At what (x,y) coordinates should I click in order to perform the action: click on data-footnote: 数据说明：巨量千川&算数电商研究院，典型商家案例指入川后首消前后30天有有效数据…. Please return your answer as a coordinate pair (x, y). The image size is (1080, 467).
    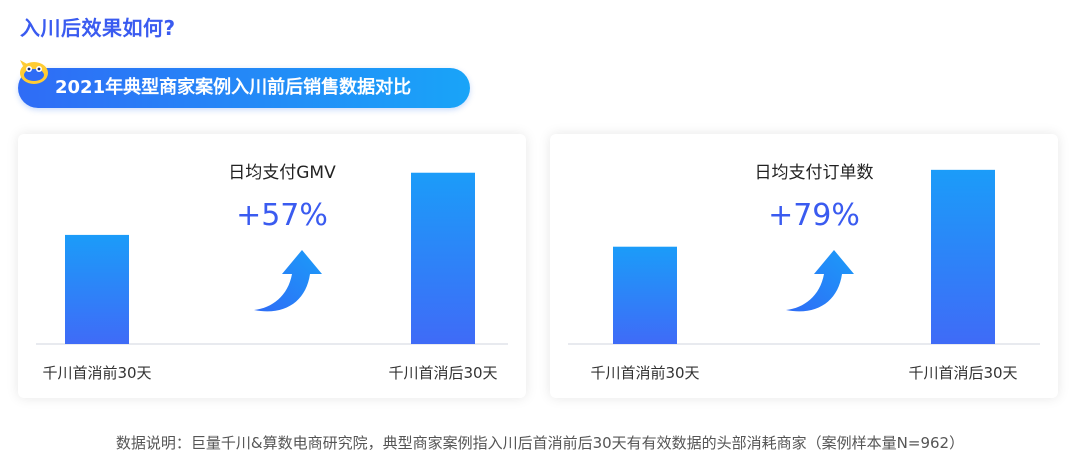
    Looking at the image, I should click on (540, 443).